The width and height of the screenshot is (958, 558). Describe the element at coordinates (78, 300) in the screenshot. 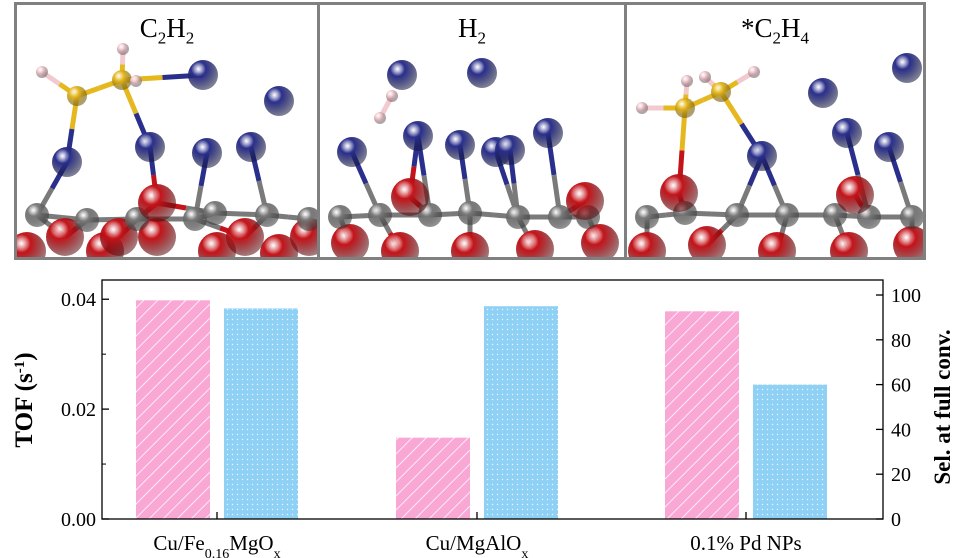

I see `left-tick-label-2: 0.04` at that location.